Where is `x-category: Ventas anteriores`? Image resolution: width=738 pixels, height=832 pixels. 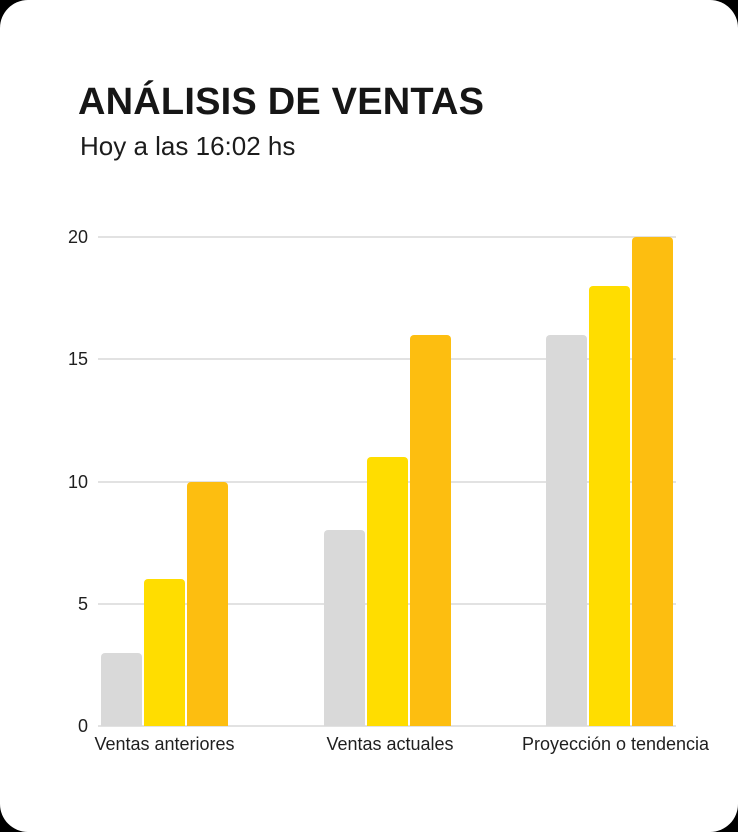
x-category: Ventas anteriores is located at coordinates (164, 745).